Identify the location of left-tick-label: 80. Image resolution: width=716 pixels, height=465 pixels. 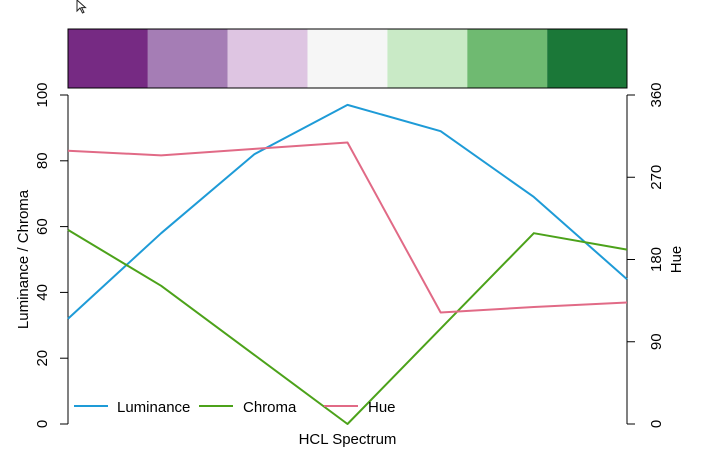
(42, 160).